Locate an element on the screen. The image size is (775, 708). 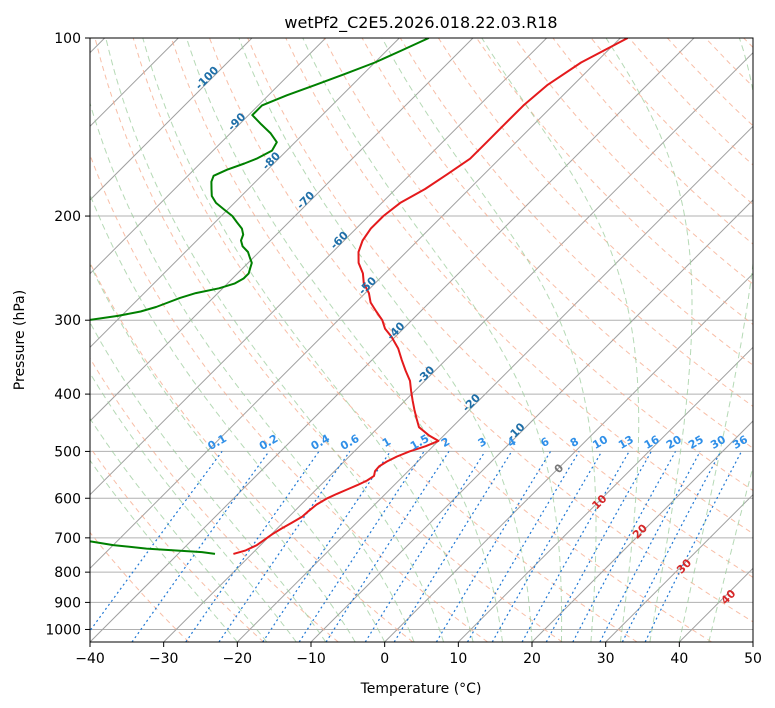
x-tick-label: 50 is located at coordinates (753, 659).